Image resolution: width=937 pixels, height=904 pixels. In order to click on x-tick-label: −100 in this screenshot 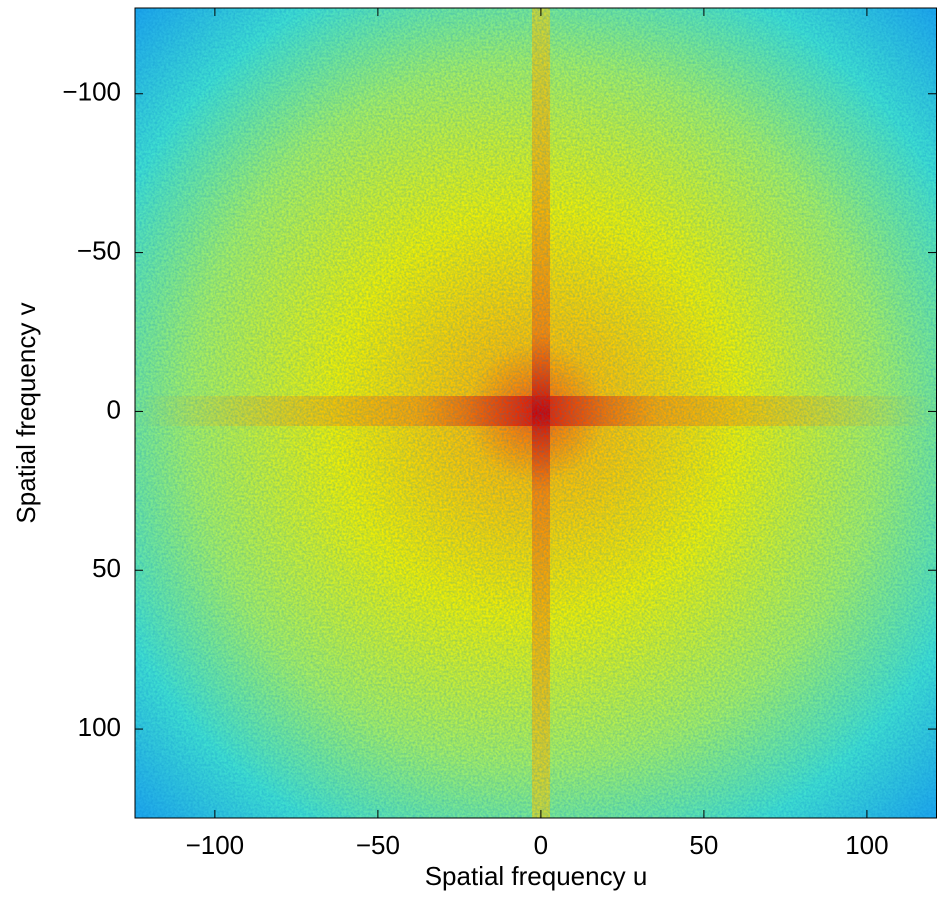, I will do `click(215, 845)`.